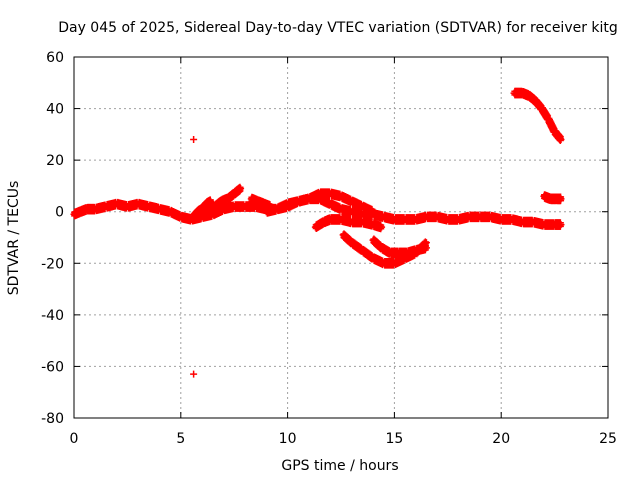  I want to click on y-tick-label: -20, so click(52, 264).